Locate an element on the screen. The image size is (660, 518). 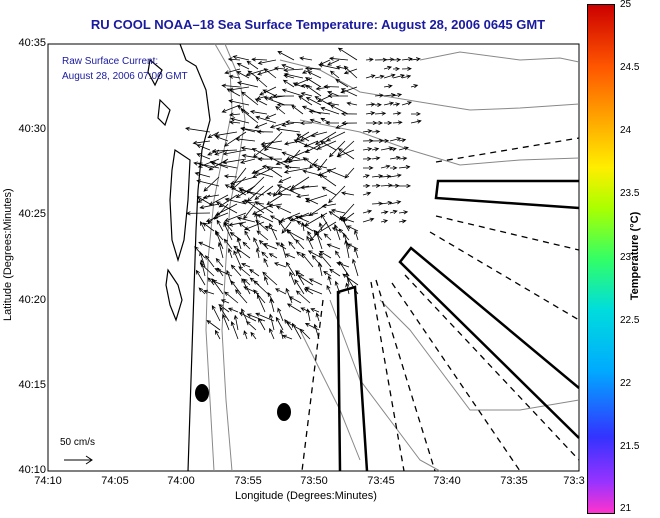
current-annotation-line1: Raw Surface Current: is located at coordinates (110, 61).